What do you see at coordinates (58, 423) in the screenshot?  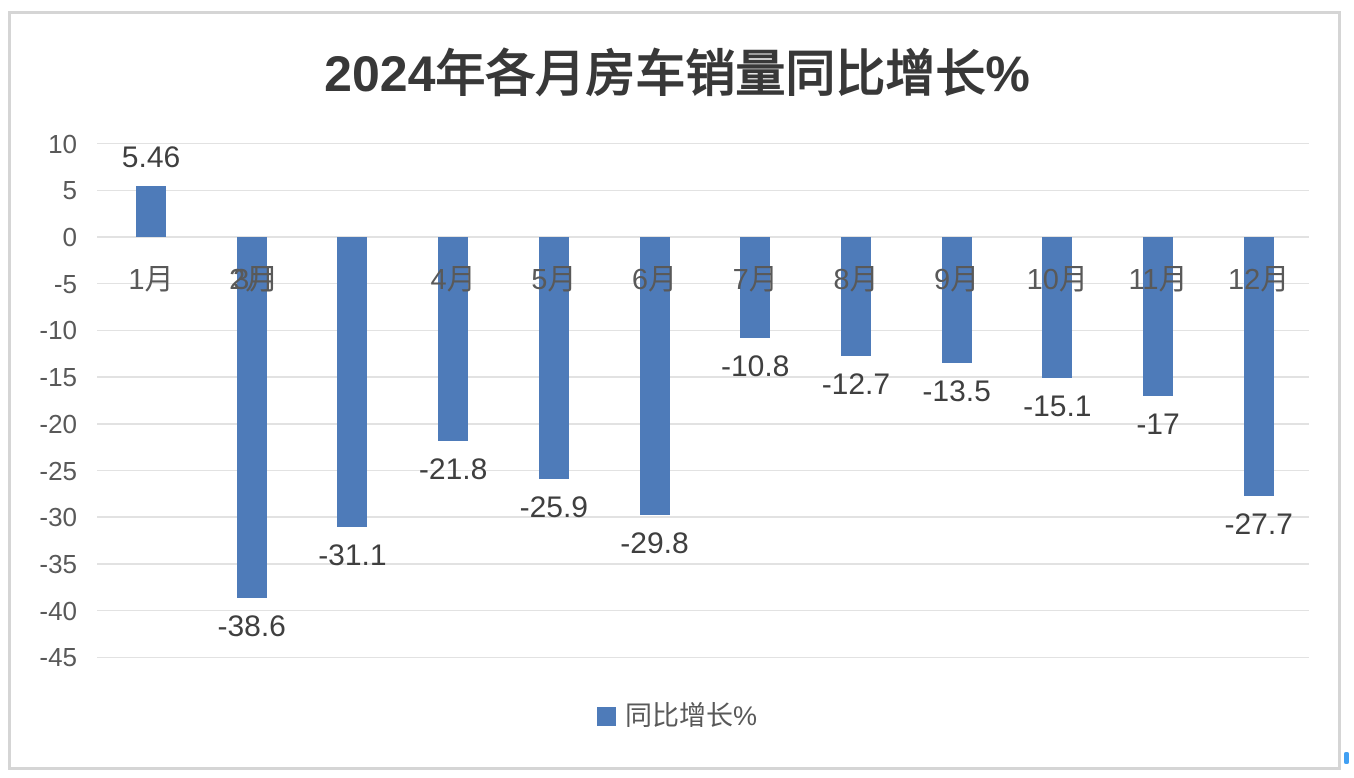 I see `y-axis-tick-label: -20` at bounding box center [58, 423].